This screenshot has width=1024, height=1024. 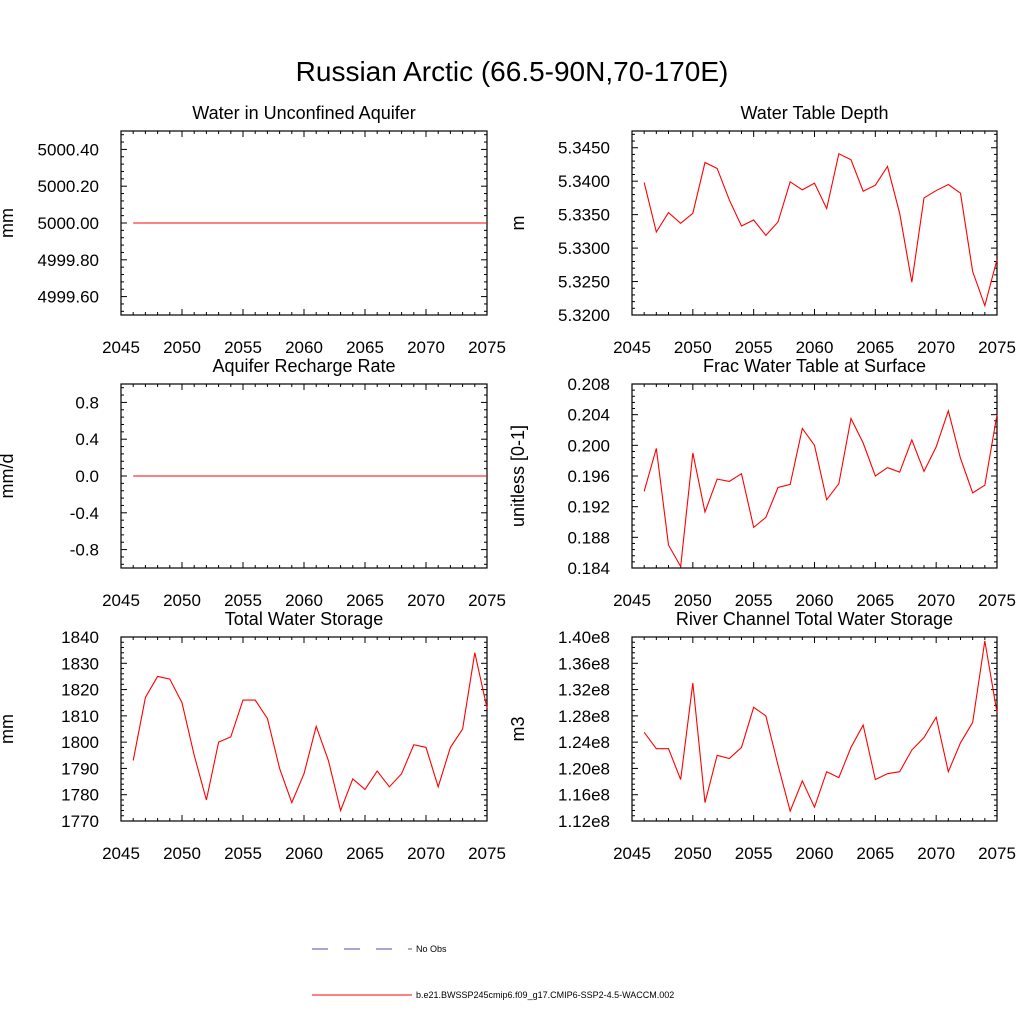 What do you see at coordinates (584, 637) in the screenshot?
I see `y-tick-label: 1.40e8` at bounding box center [584, 637].